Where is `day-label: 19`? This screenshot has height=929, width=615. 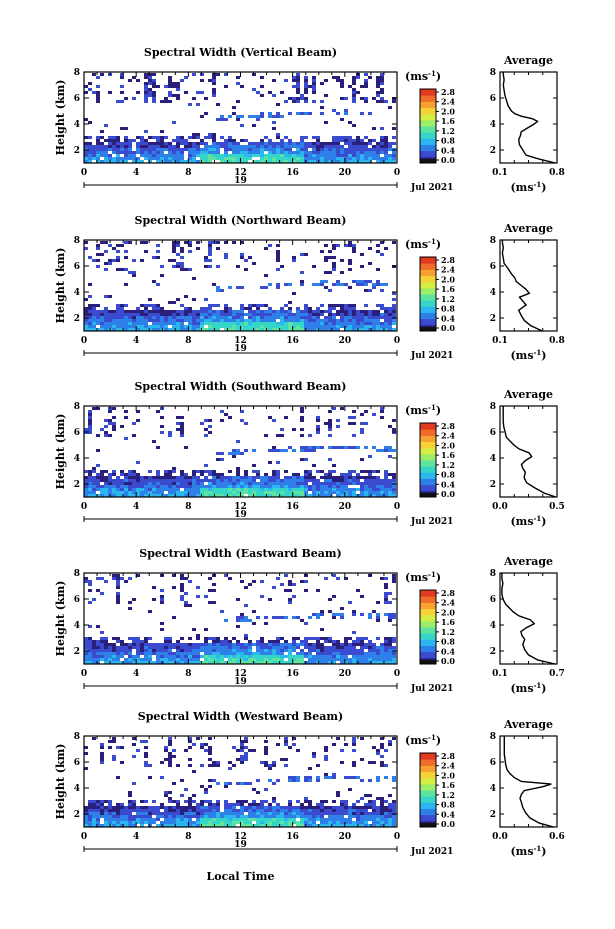
day-label: 19 is located at coordinates (240, 349).